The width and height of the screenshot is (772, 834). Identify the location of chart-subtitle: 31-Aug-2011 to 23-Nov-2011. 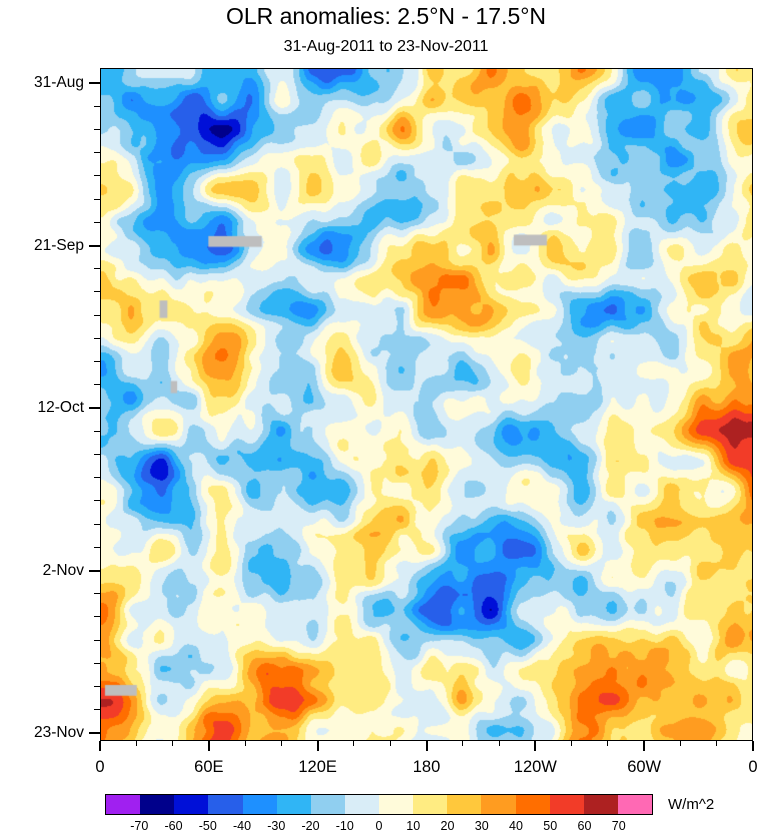
(386, 46).